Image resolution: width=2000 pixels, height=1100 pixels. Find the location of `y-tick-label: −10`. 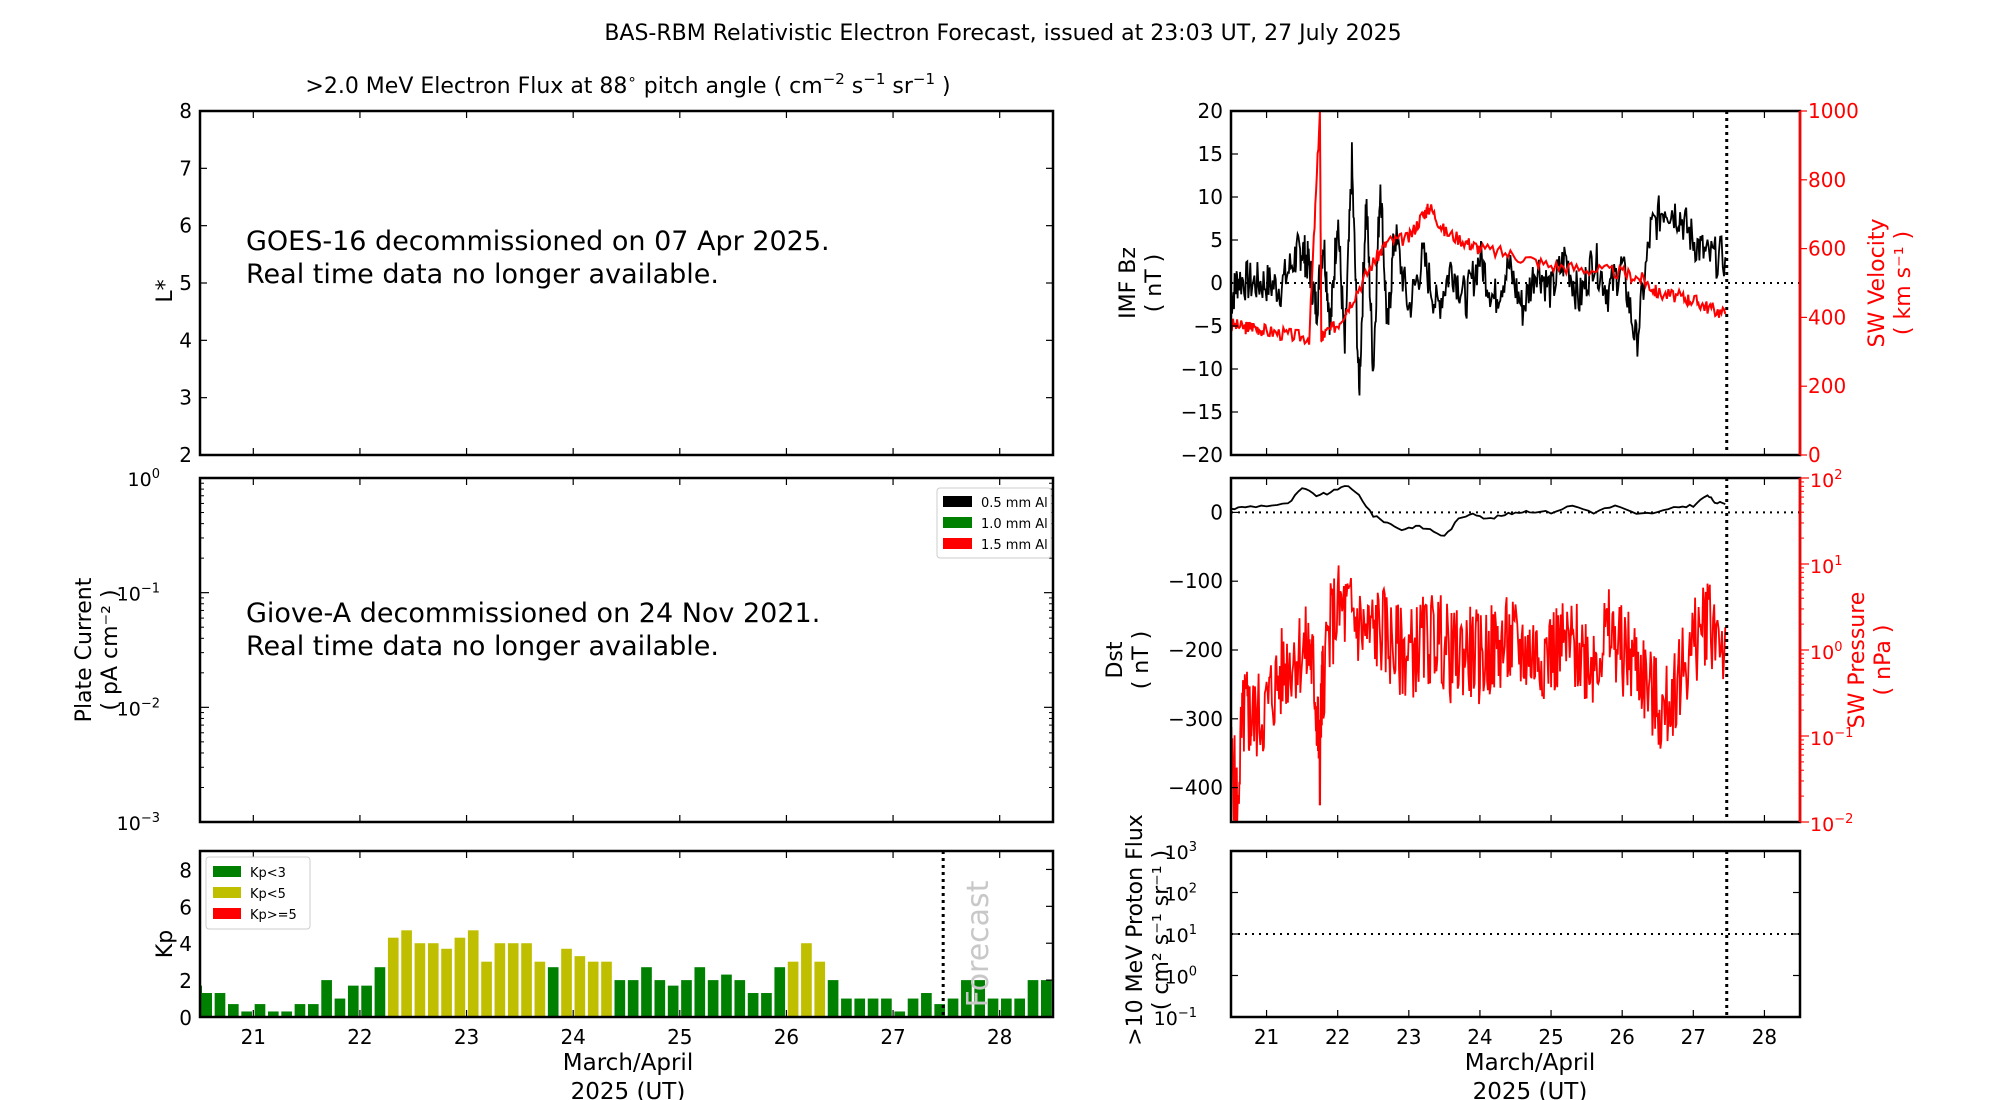

y-tick-label: −10 is located at coordinates (1202, 369).